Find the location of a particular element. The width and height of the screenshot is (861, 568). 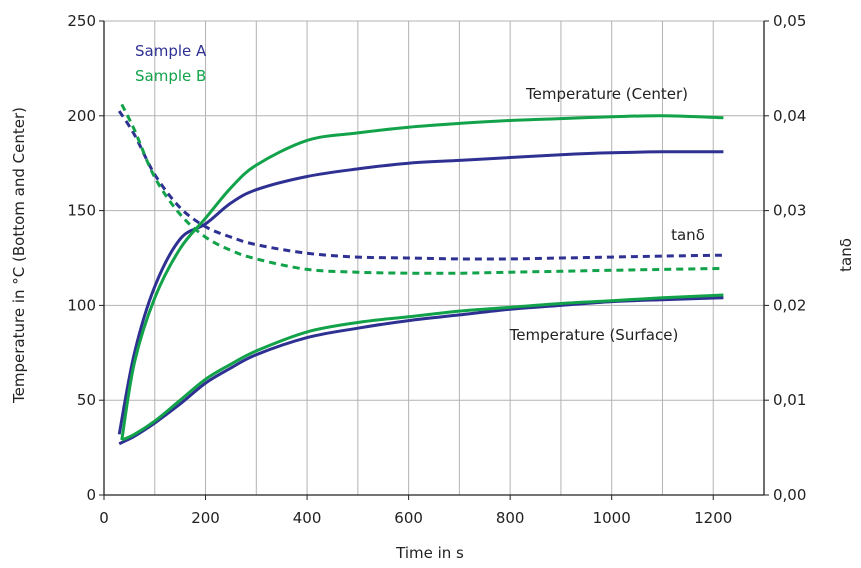

y-tick-label: 50 is located at coordinates (86, 400).